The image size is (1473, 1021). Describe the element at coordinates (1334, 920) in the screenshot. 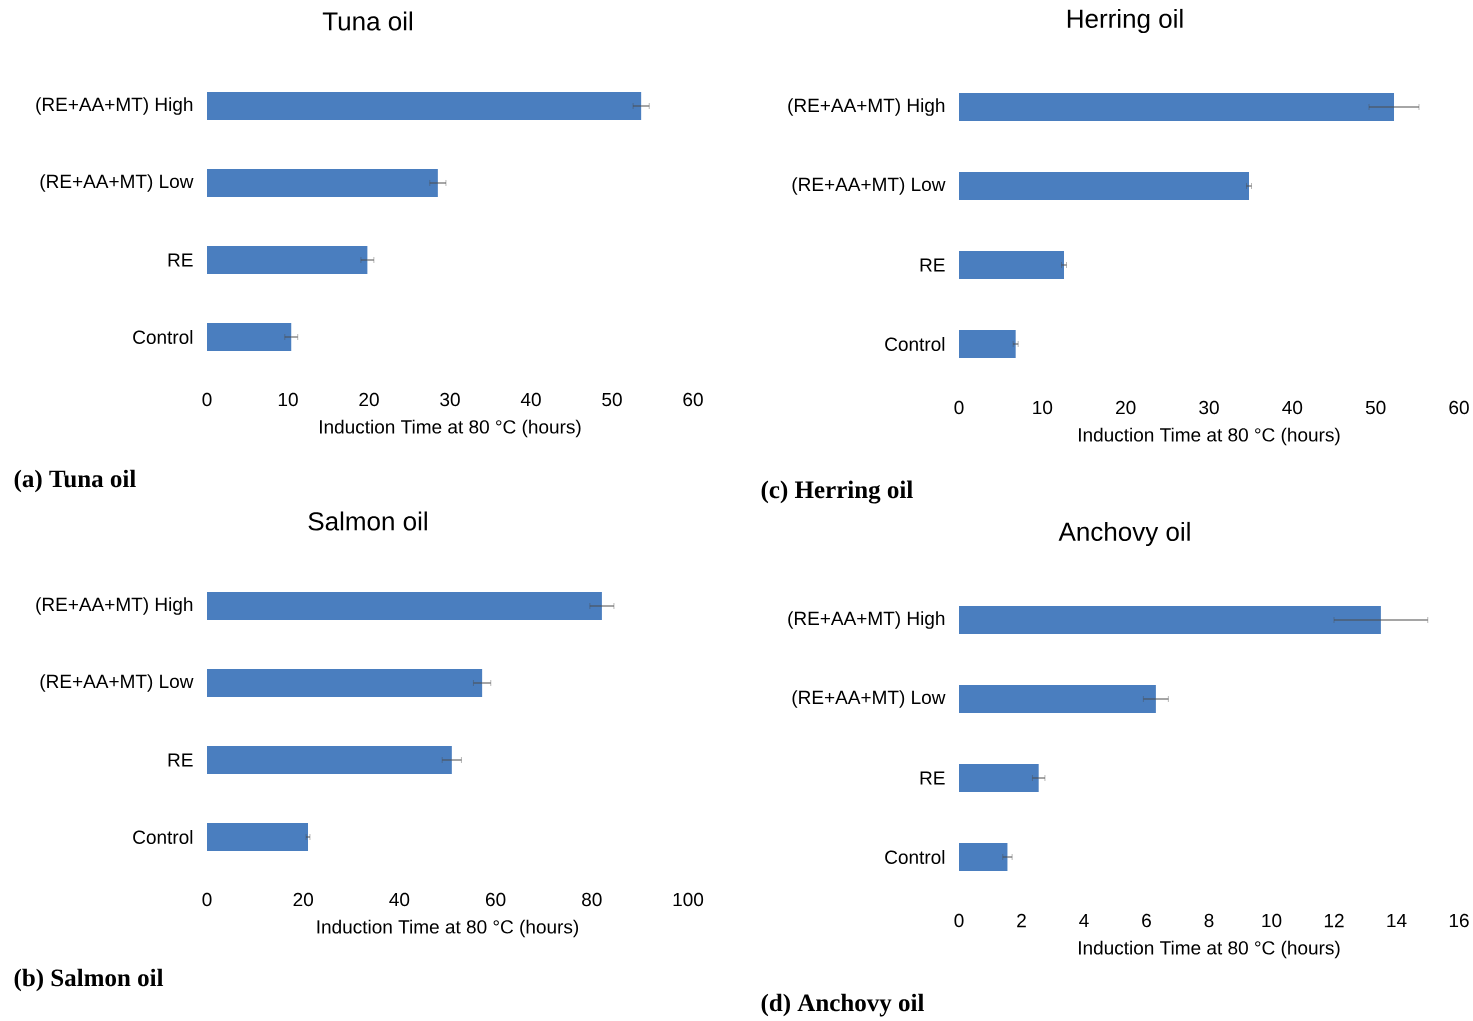

I see `x-tick-label: 12` at that location.